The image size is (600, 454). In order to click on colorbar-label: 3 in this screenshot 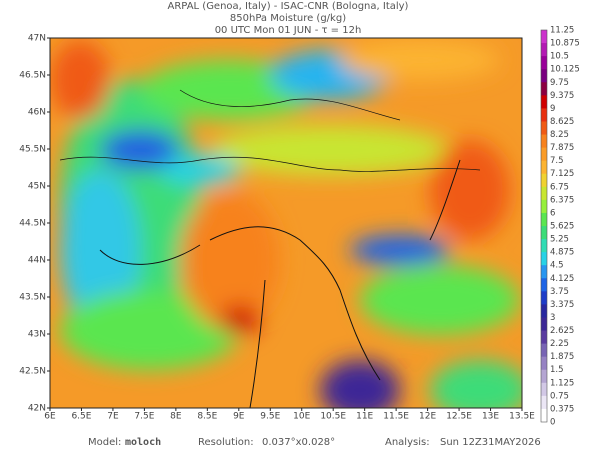, I will do `click(552, 318)`.